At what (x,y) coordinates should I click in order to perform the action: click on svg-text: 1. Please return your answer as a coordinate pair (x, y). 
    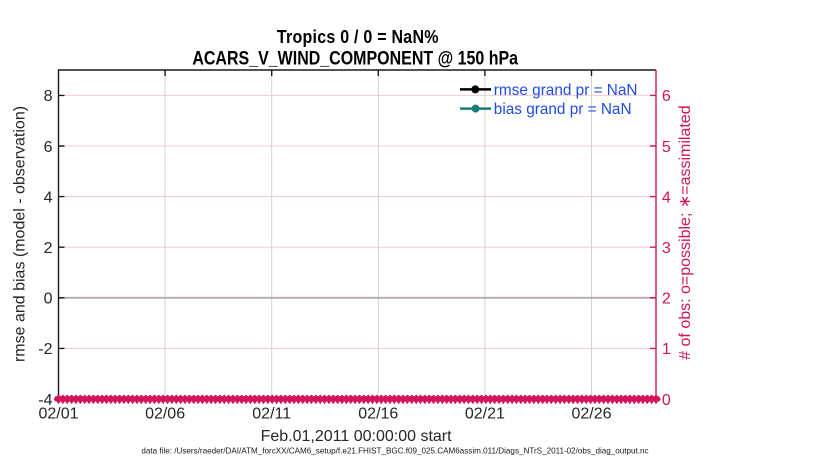
    Looking at the image, I should click on (666, 349).